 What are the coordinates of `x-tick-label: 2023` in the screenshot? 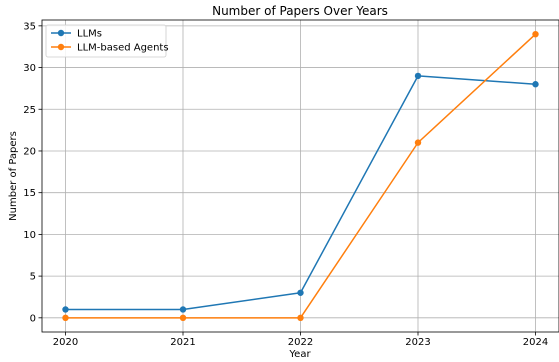 It's located at (417, 342).